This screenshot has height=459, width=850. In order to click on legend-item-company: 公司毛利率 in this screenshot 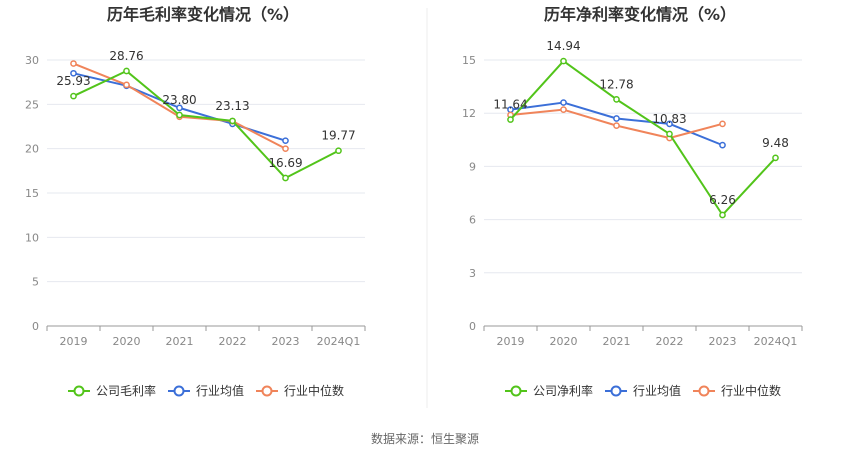, I will do `click(112, 390)`.